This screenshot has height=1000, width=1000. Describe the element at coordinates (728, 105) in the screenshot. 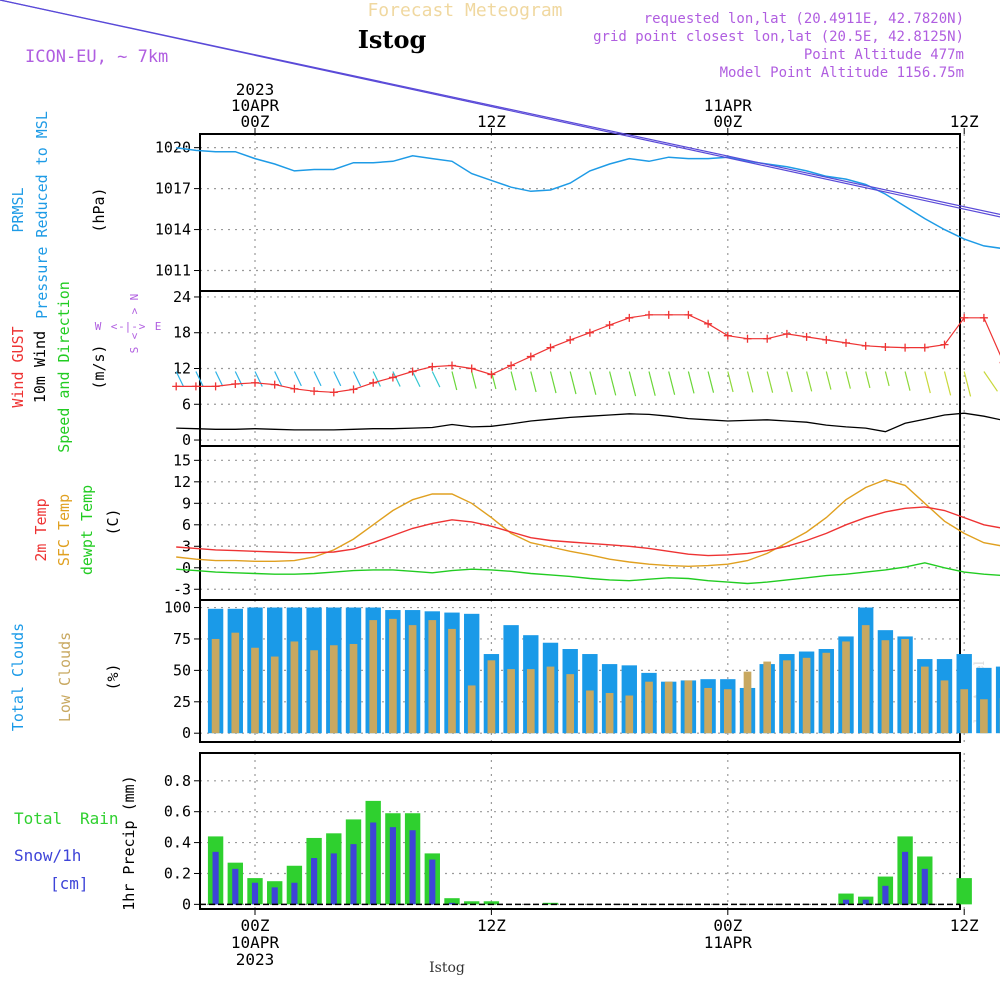

I see `top-time-label: 11APR` at that location.